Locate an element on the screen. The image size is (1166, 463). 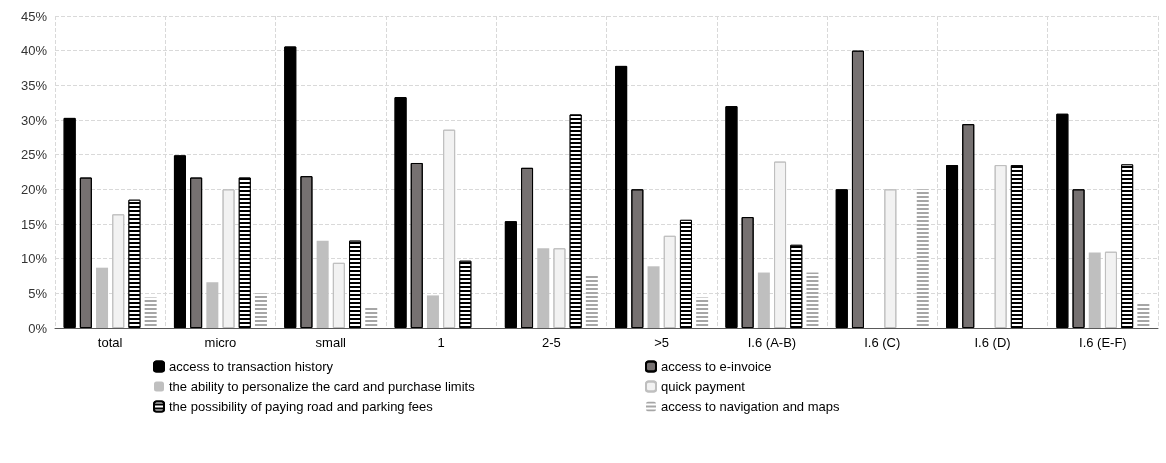
x-tick-label: micro is located at coordinates (220, 342).